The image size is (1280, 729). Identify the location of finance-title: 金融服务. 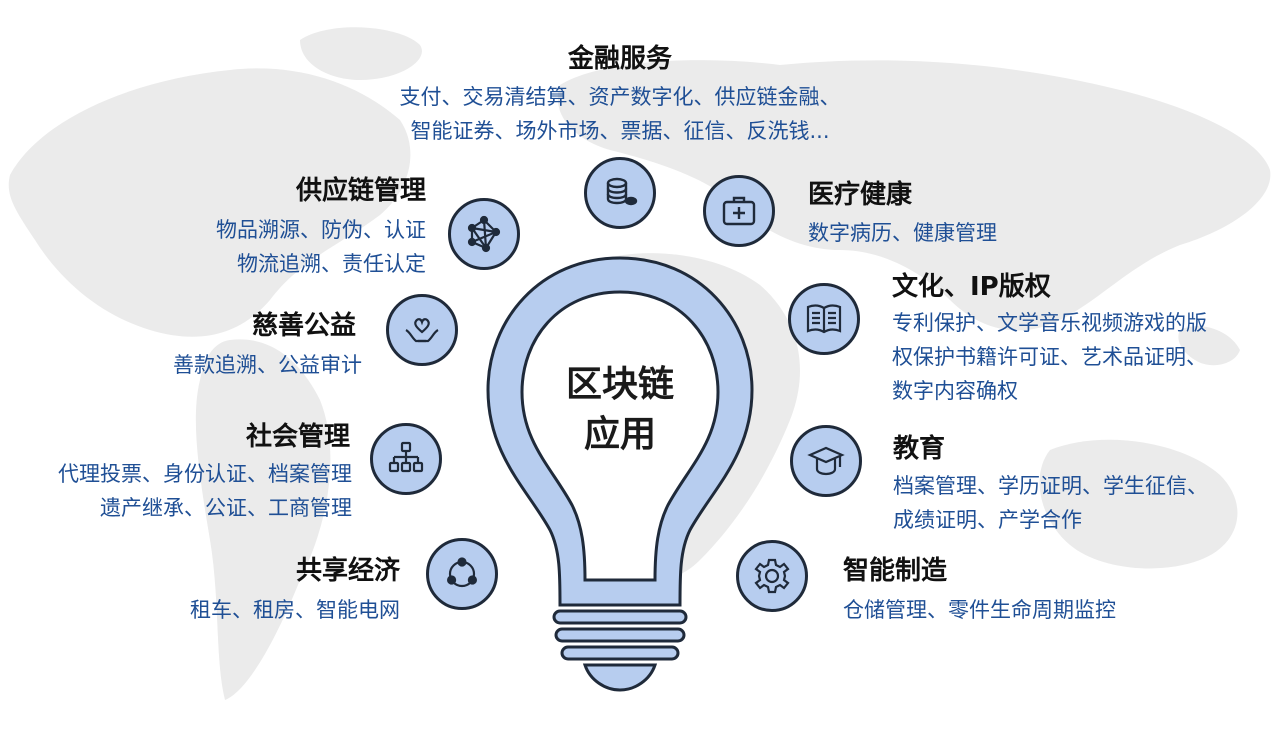
(619, 59).